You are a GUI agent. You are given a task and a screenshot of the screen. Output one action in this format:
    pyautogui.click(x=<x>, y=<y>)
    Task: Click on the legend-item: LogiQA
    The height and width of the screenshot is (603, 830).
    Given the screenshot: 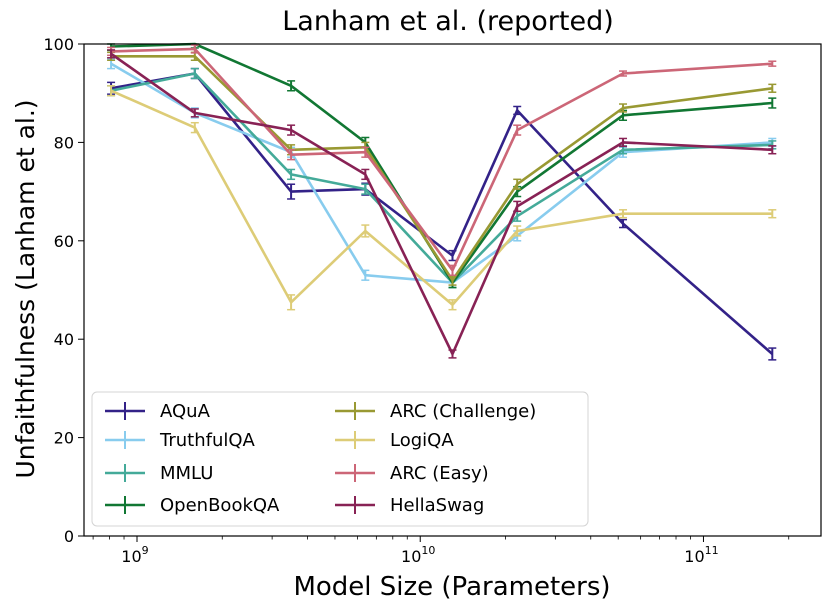 What is the action you would take?
    pyautogui.click(x=394, y=440)
    